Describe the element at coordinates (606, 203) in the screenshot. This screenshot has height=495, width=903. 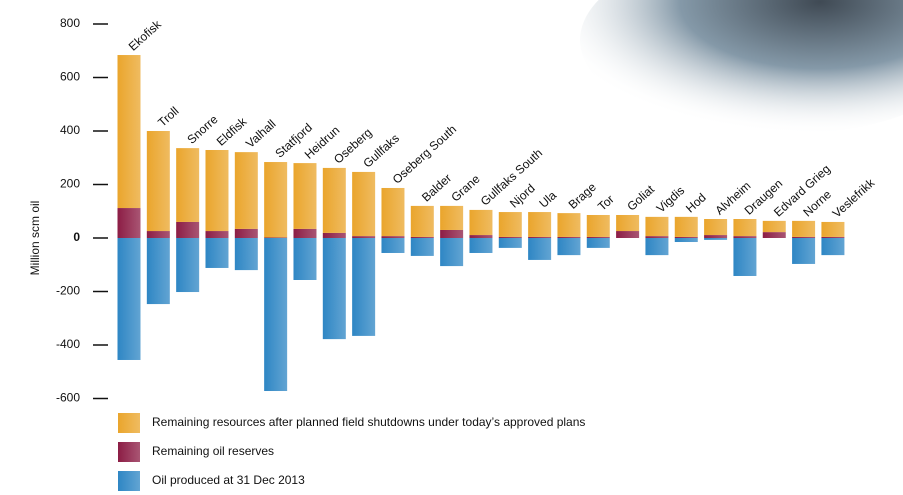
I see `category-label: Tor` at that location.